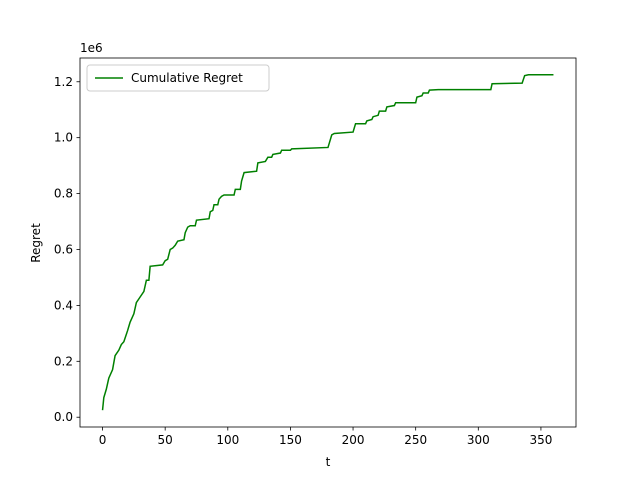 This screenshot has width=640, height=480. What do you see at coordinates (353, 440) in the screenshot?
I see `x-tick-label: 200` at bounding box center [353, 440].